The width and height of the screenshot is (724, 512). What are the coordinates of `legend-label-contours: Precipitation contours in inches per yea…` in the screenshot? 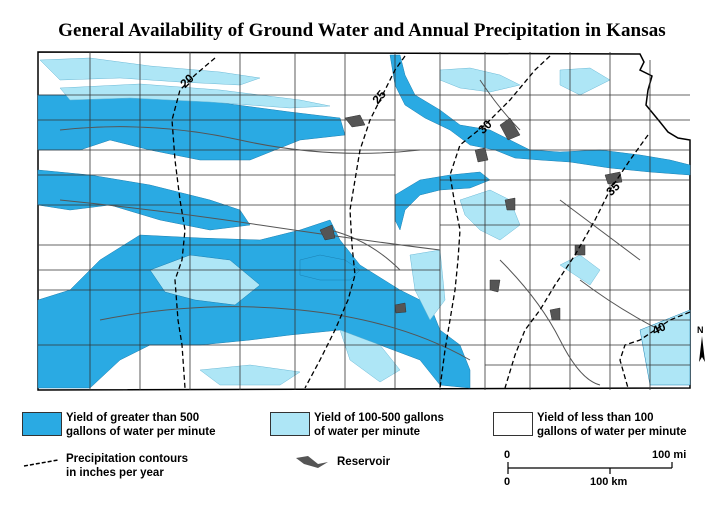 It's located at (127, 466).